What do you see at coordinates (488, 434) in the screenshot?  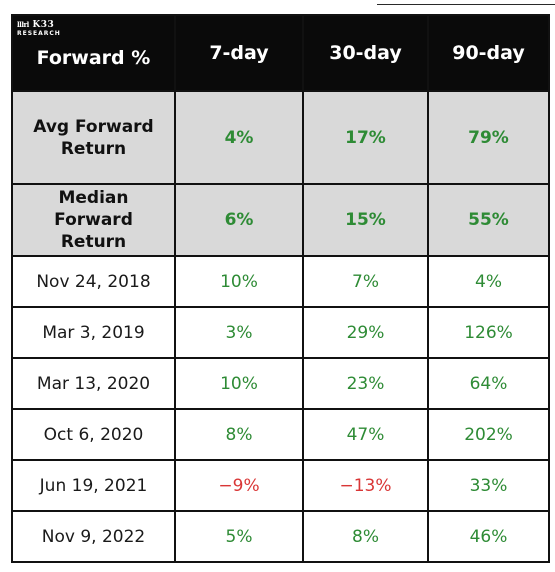 I see `value-90day: 202%` at bounding box center [488, 434].